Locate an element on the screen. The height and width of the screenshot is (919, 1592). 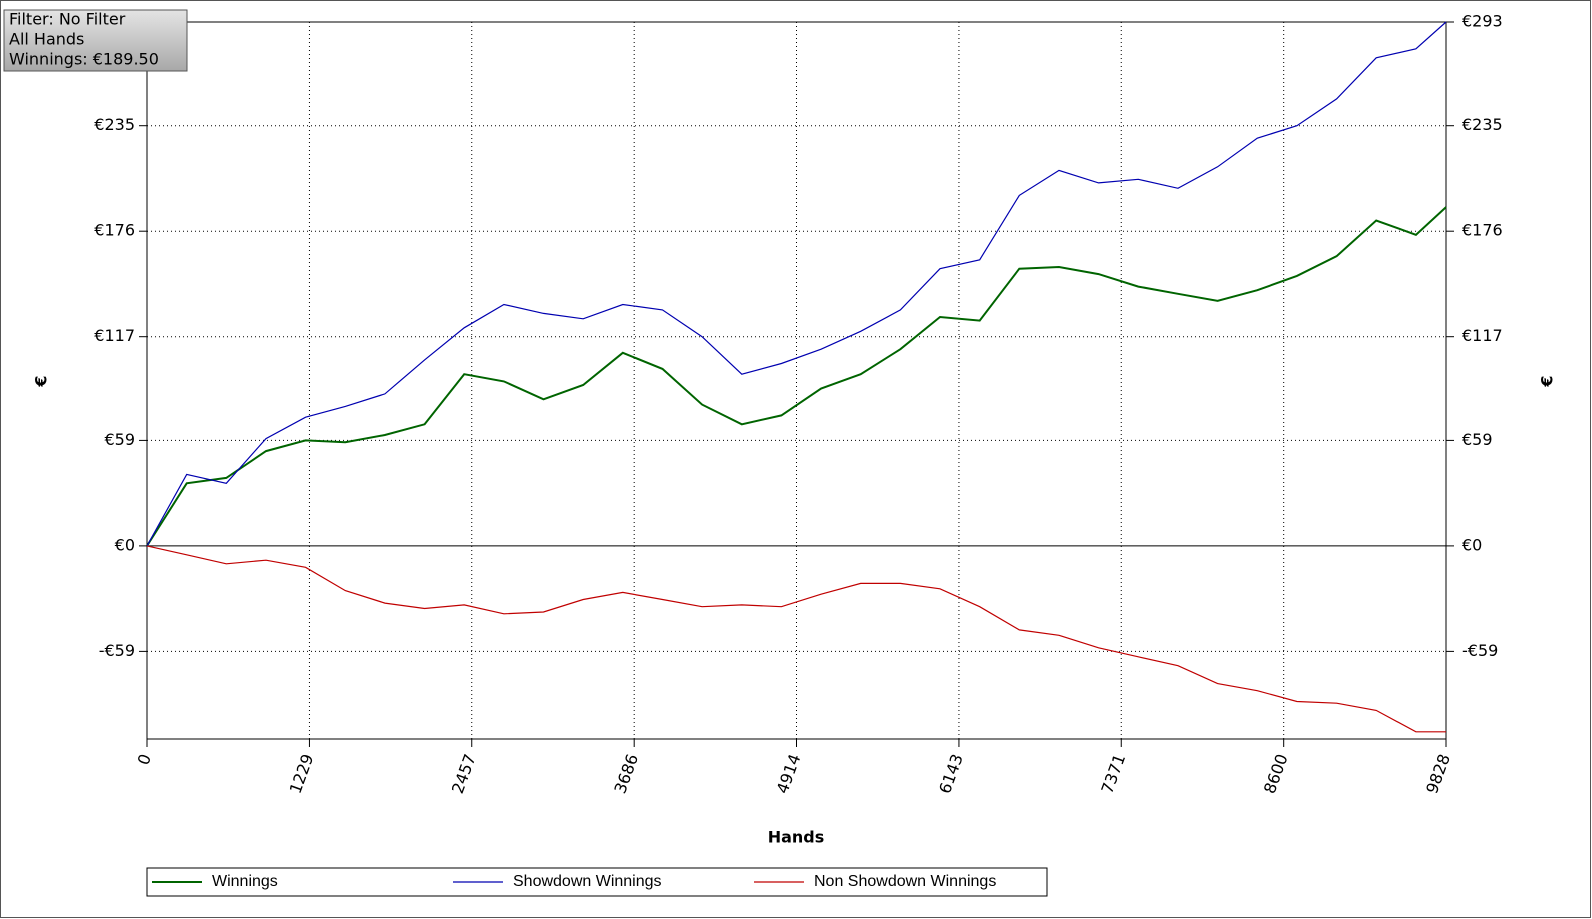
info-text: Winnings: €189.50 is located at coordinates (84, 59).